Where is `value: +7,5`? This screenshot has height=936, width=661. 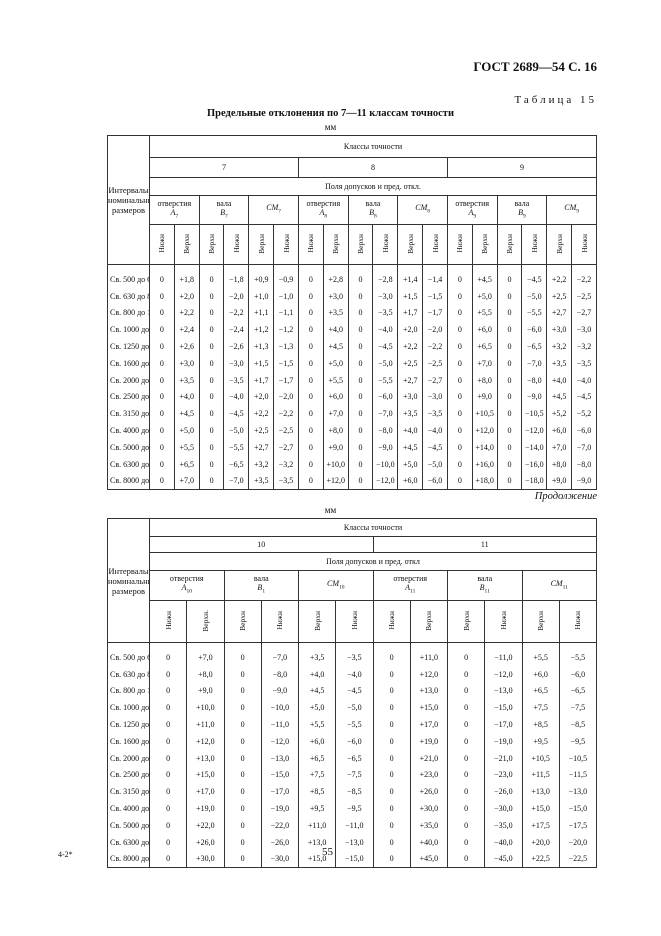
value: +7,5 is located at coordinates (317, 775).